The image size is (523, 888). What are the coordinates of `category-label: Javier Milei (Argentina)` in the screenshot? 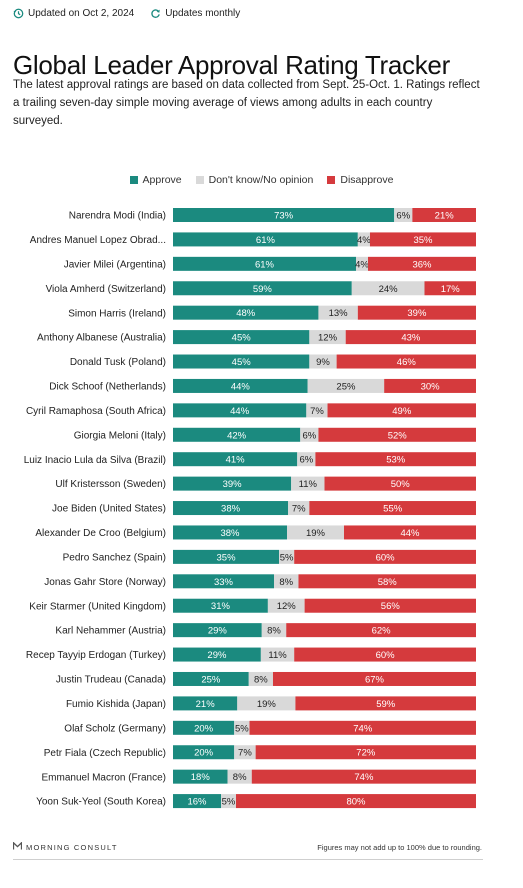 It's located at (115, 264).